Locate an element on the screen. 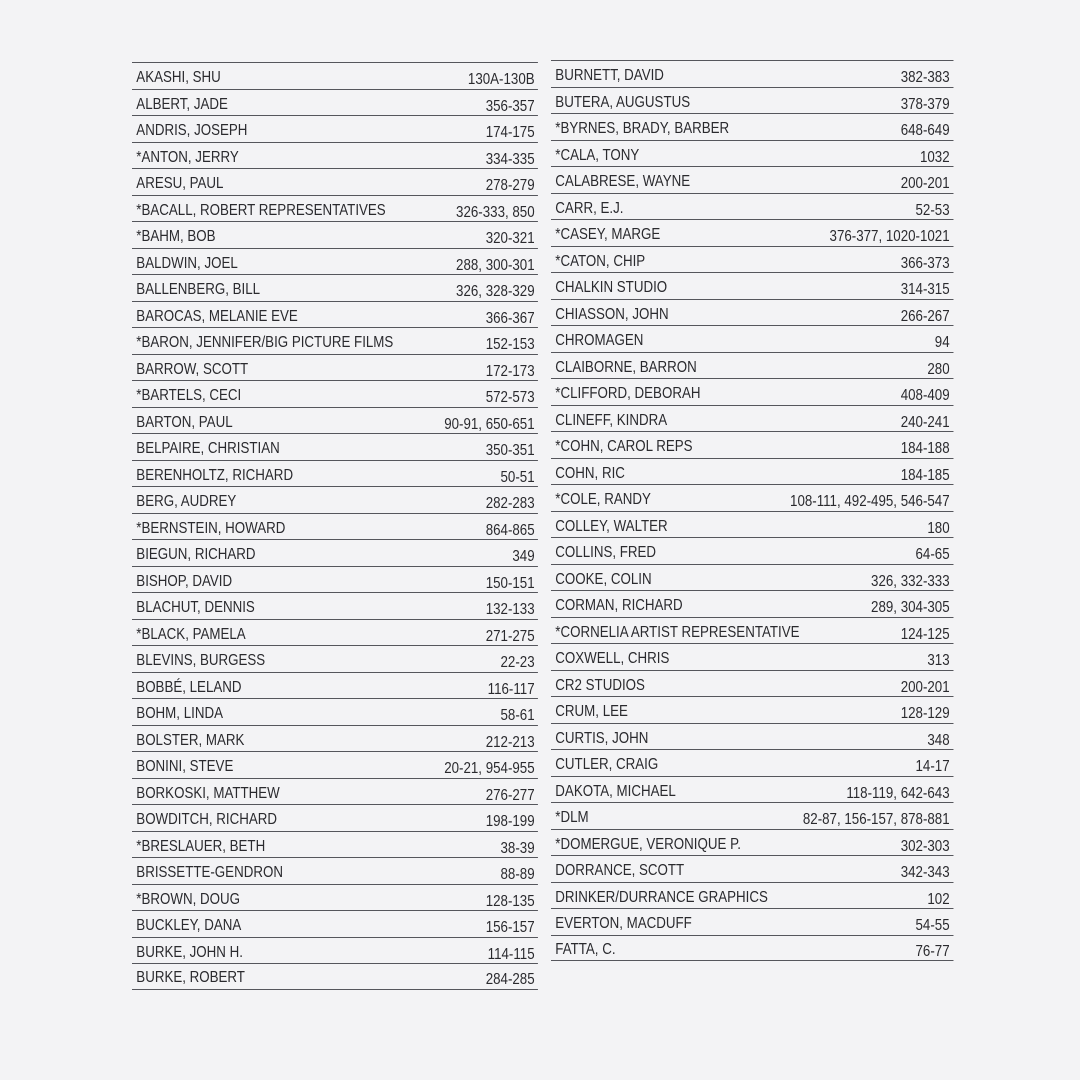  entry-name: CLINEFF, KINDRA is located at coordinates (611, 420).